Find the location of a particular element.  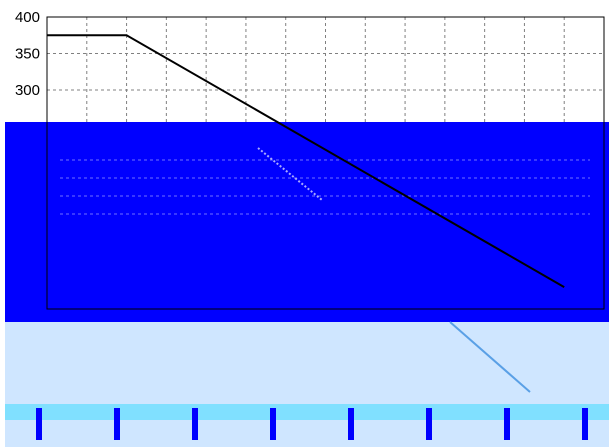

y-tick-label: 350 is located at coordinates (27, 54).